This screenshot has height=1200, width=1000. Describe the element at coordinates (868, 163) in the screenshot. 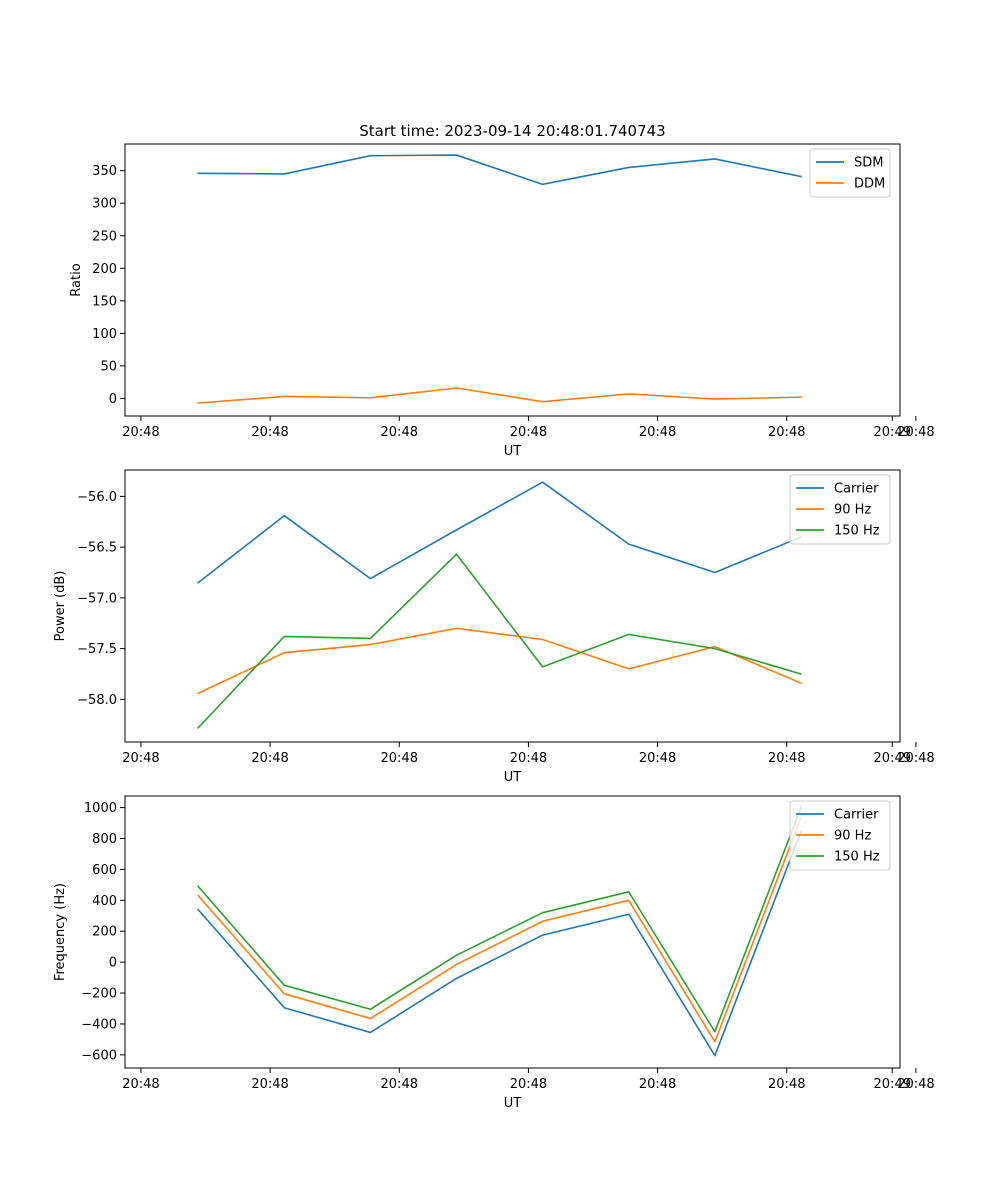

I see `legend-label: SDM` at that location.